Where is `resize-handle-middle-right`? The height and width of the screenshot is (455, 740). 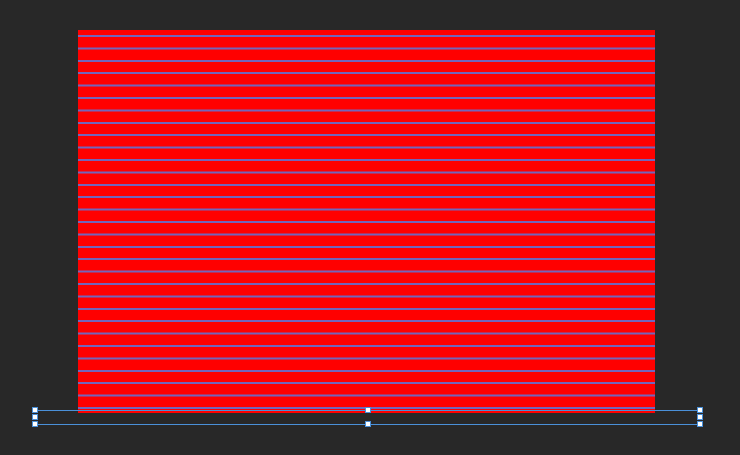 resize-handle-middle-right is located at coordinates (700, 417).